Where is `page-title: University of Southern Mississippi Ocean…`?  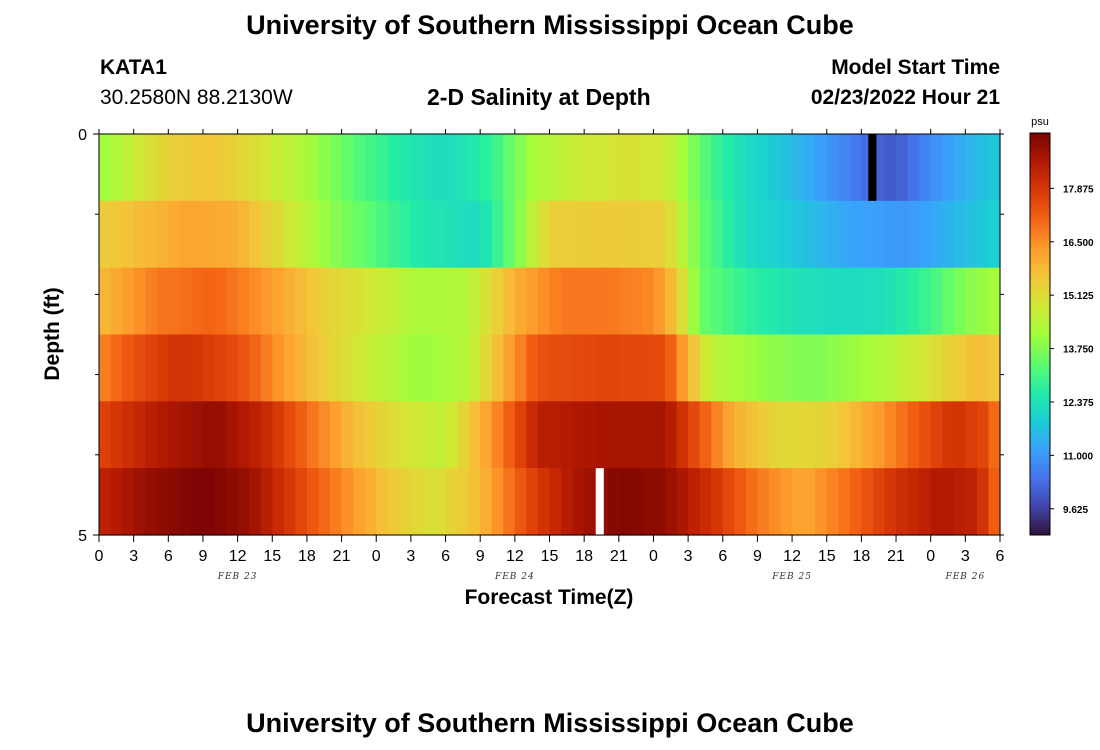 page-title: University of Southern Mississippi Ocean… is located at coordinates (550, 25).